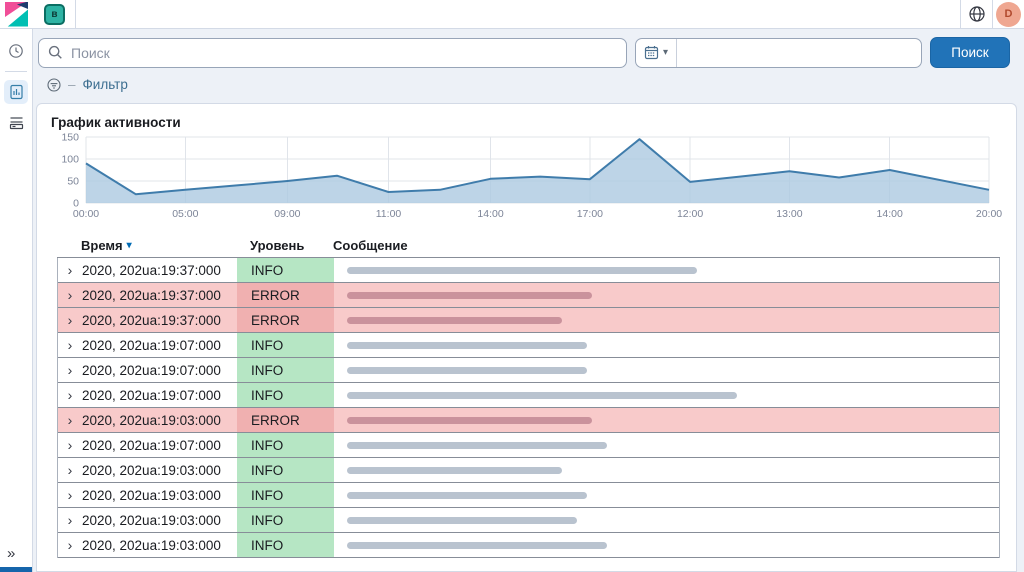 The image size is (1024, 572). I want to click on top-bar: в D, so click(528, 14).